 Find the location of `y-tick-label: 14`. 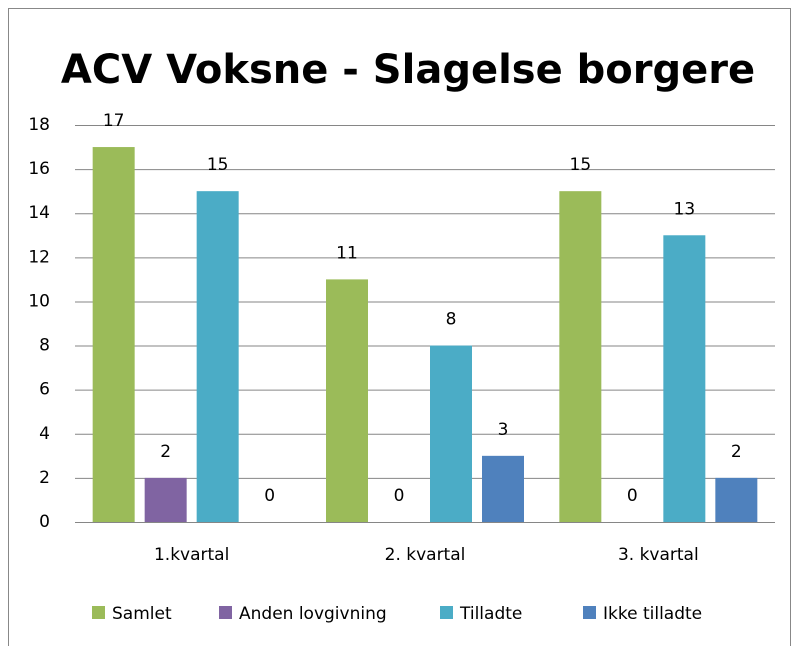

y-tick-label: 14 is located at coordinates (39, 213).